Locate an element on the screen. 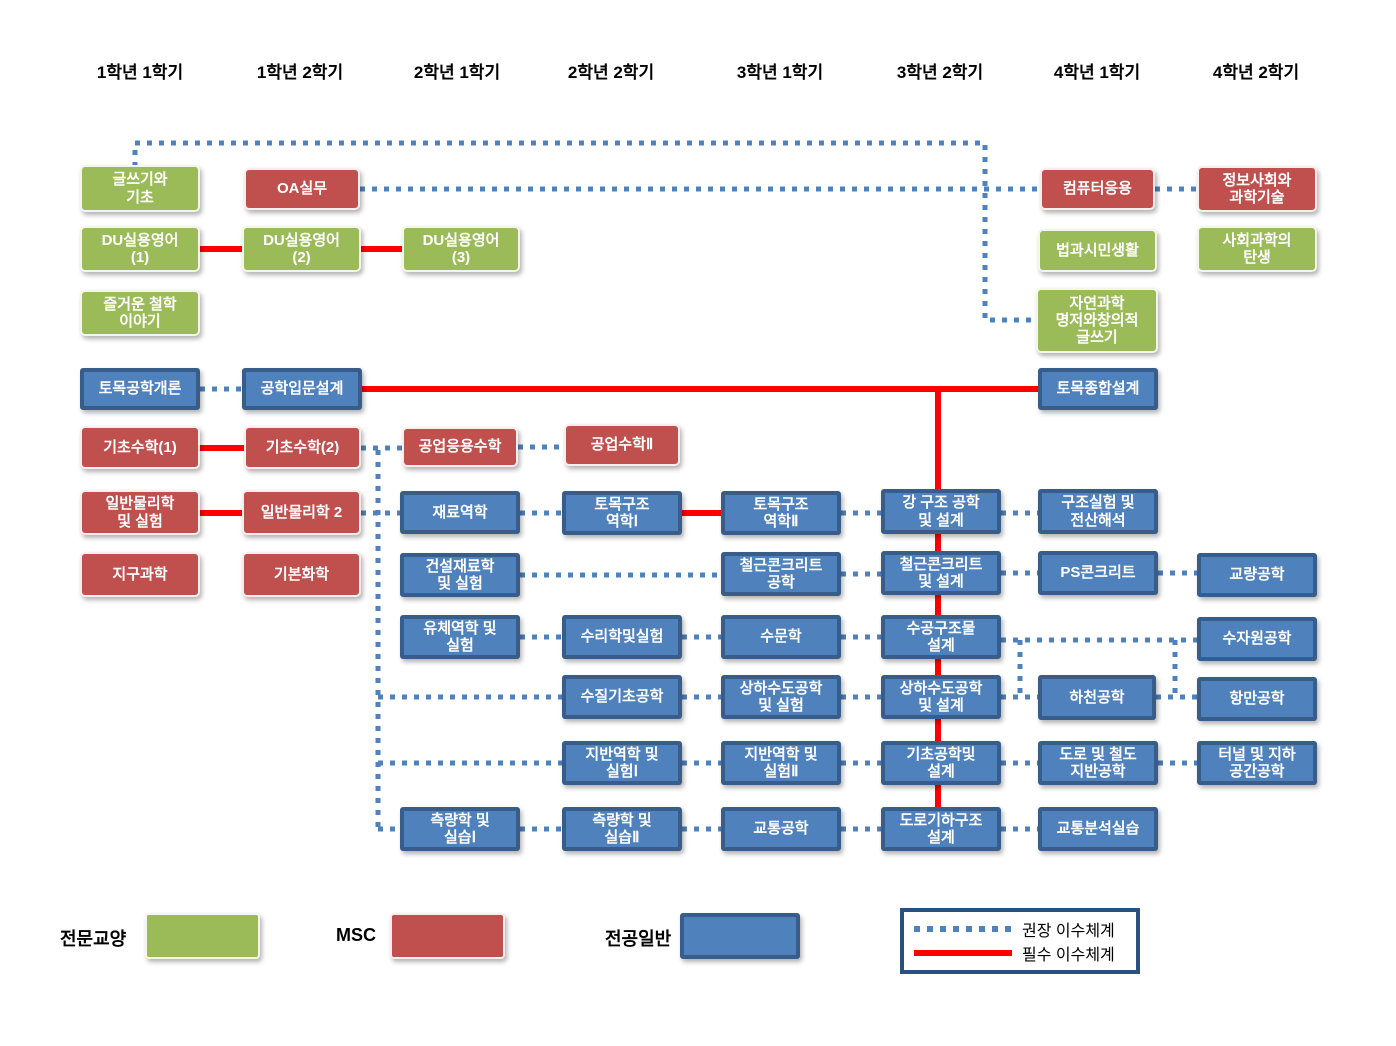 Image resolution: width=1396 pixels, height=1046 pixels. course-box: 일반물리학 2 is located at coordinates (301, 512).